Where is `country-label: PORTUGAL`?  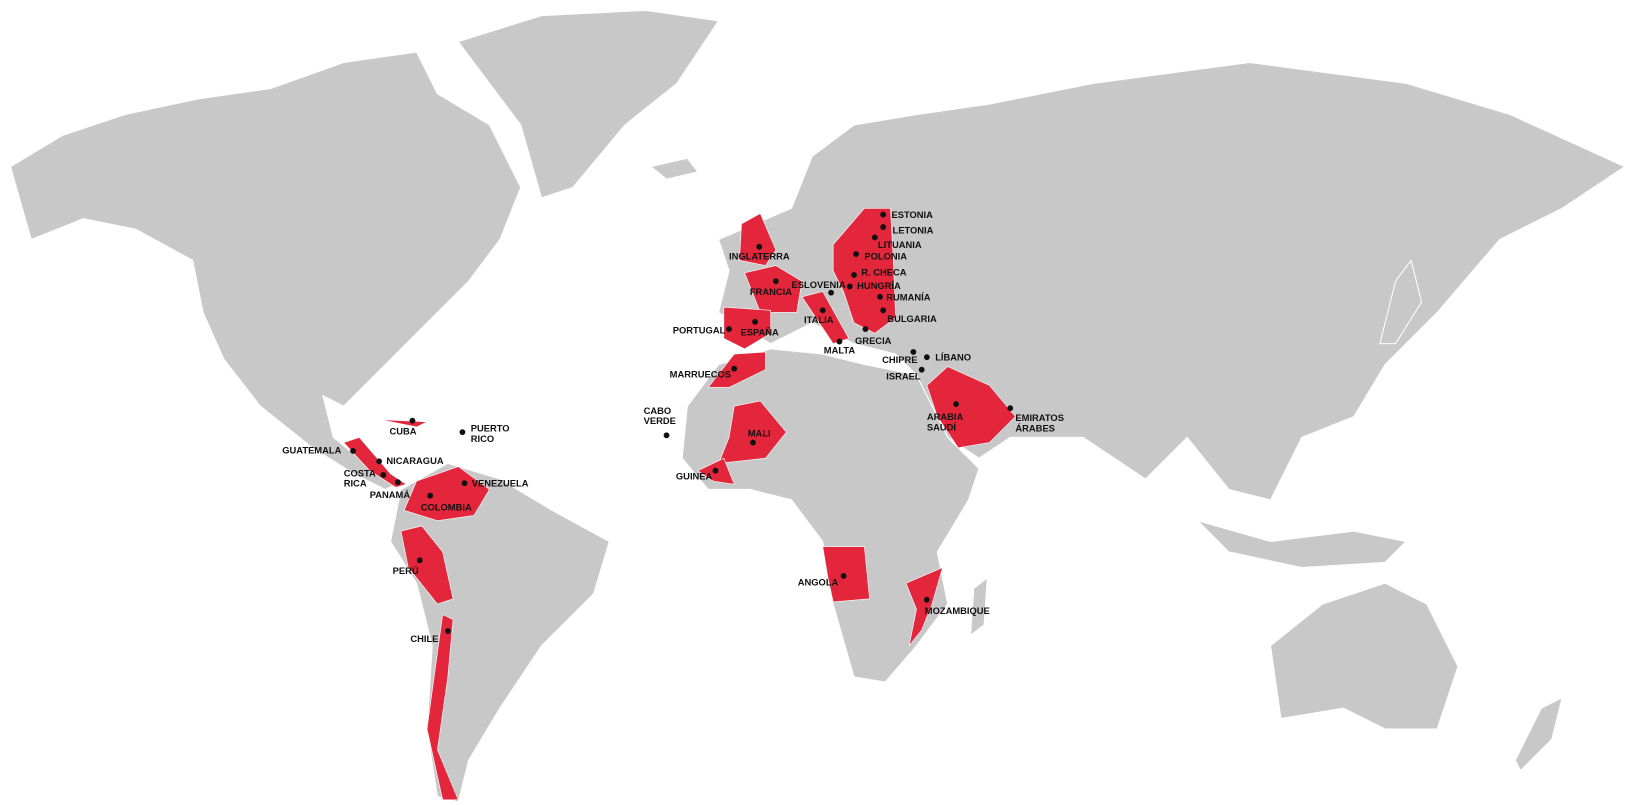
country-label: PORTUGAL is located at coordinates (699, 331).